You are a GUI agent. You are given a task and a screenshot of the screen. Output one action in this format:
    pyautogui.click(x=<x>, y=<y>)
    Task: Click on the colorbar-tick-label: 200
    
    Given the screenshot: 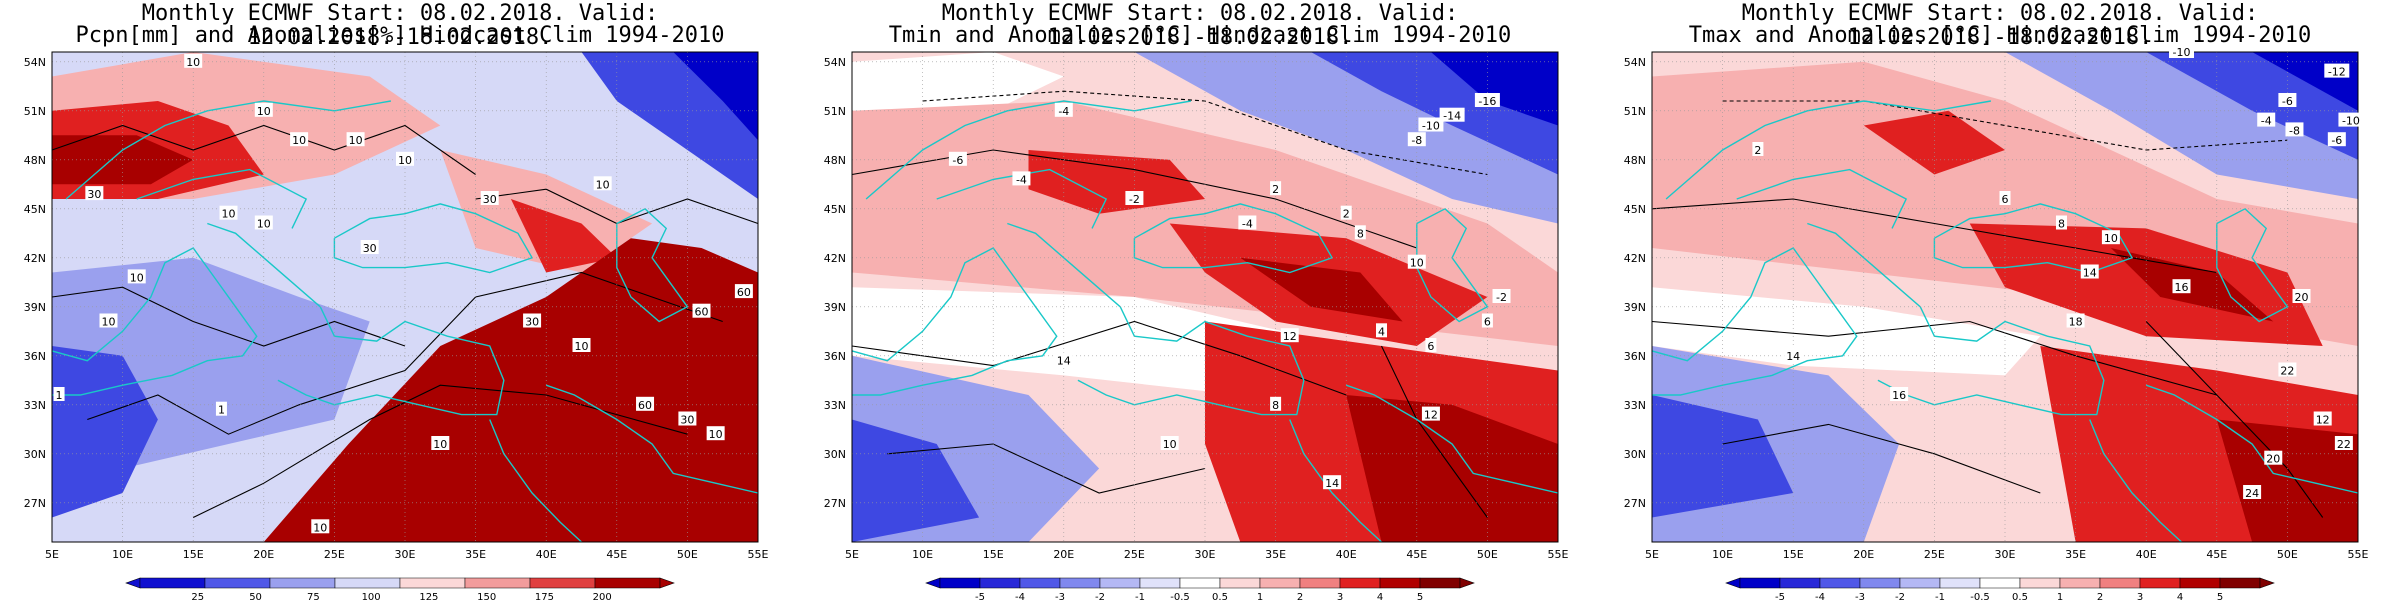 What is the action you would take?
    pyautogui.click(x=602, y=596)
    